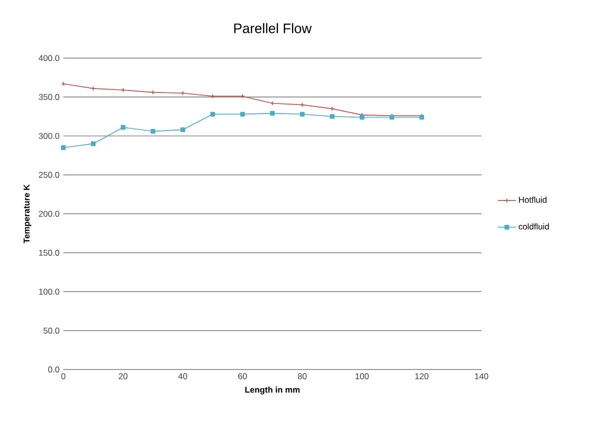 The height and width of the screenshot is (443, 605). I want to click on legend-label: coldfluid, so click(533, 226).